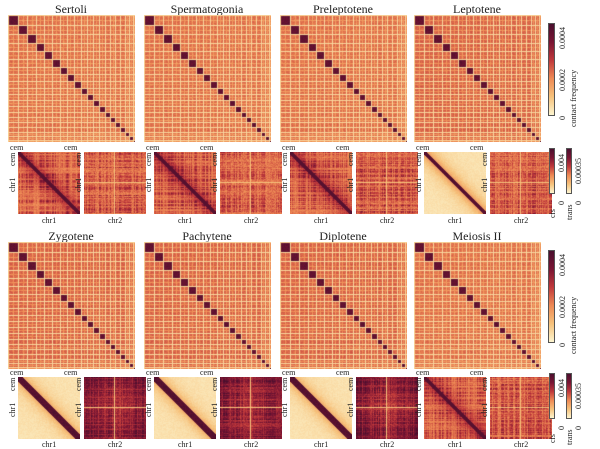 Image resolution: width=600 pixels, height=449 pixels. What do you see at coordinates (343, 236) in the screenshot?
I see `panel-title: Diplotene` at bounding box center [343, 236].